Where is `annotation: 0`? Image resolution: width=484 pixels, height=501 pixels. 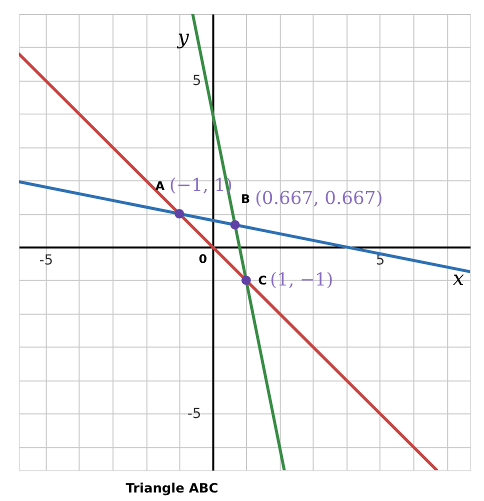
annotation: 0 is located at coordinates (203, 259).